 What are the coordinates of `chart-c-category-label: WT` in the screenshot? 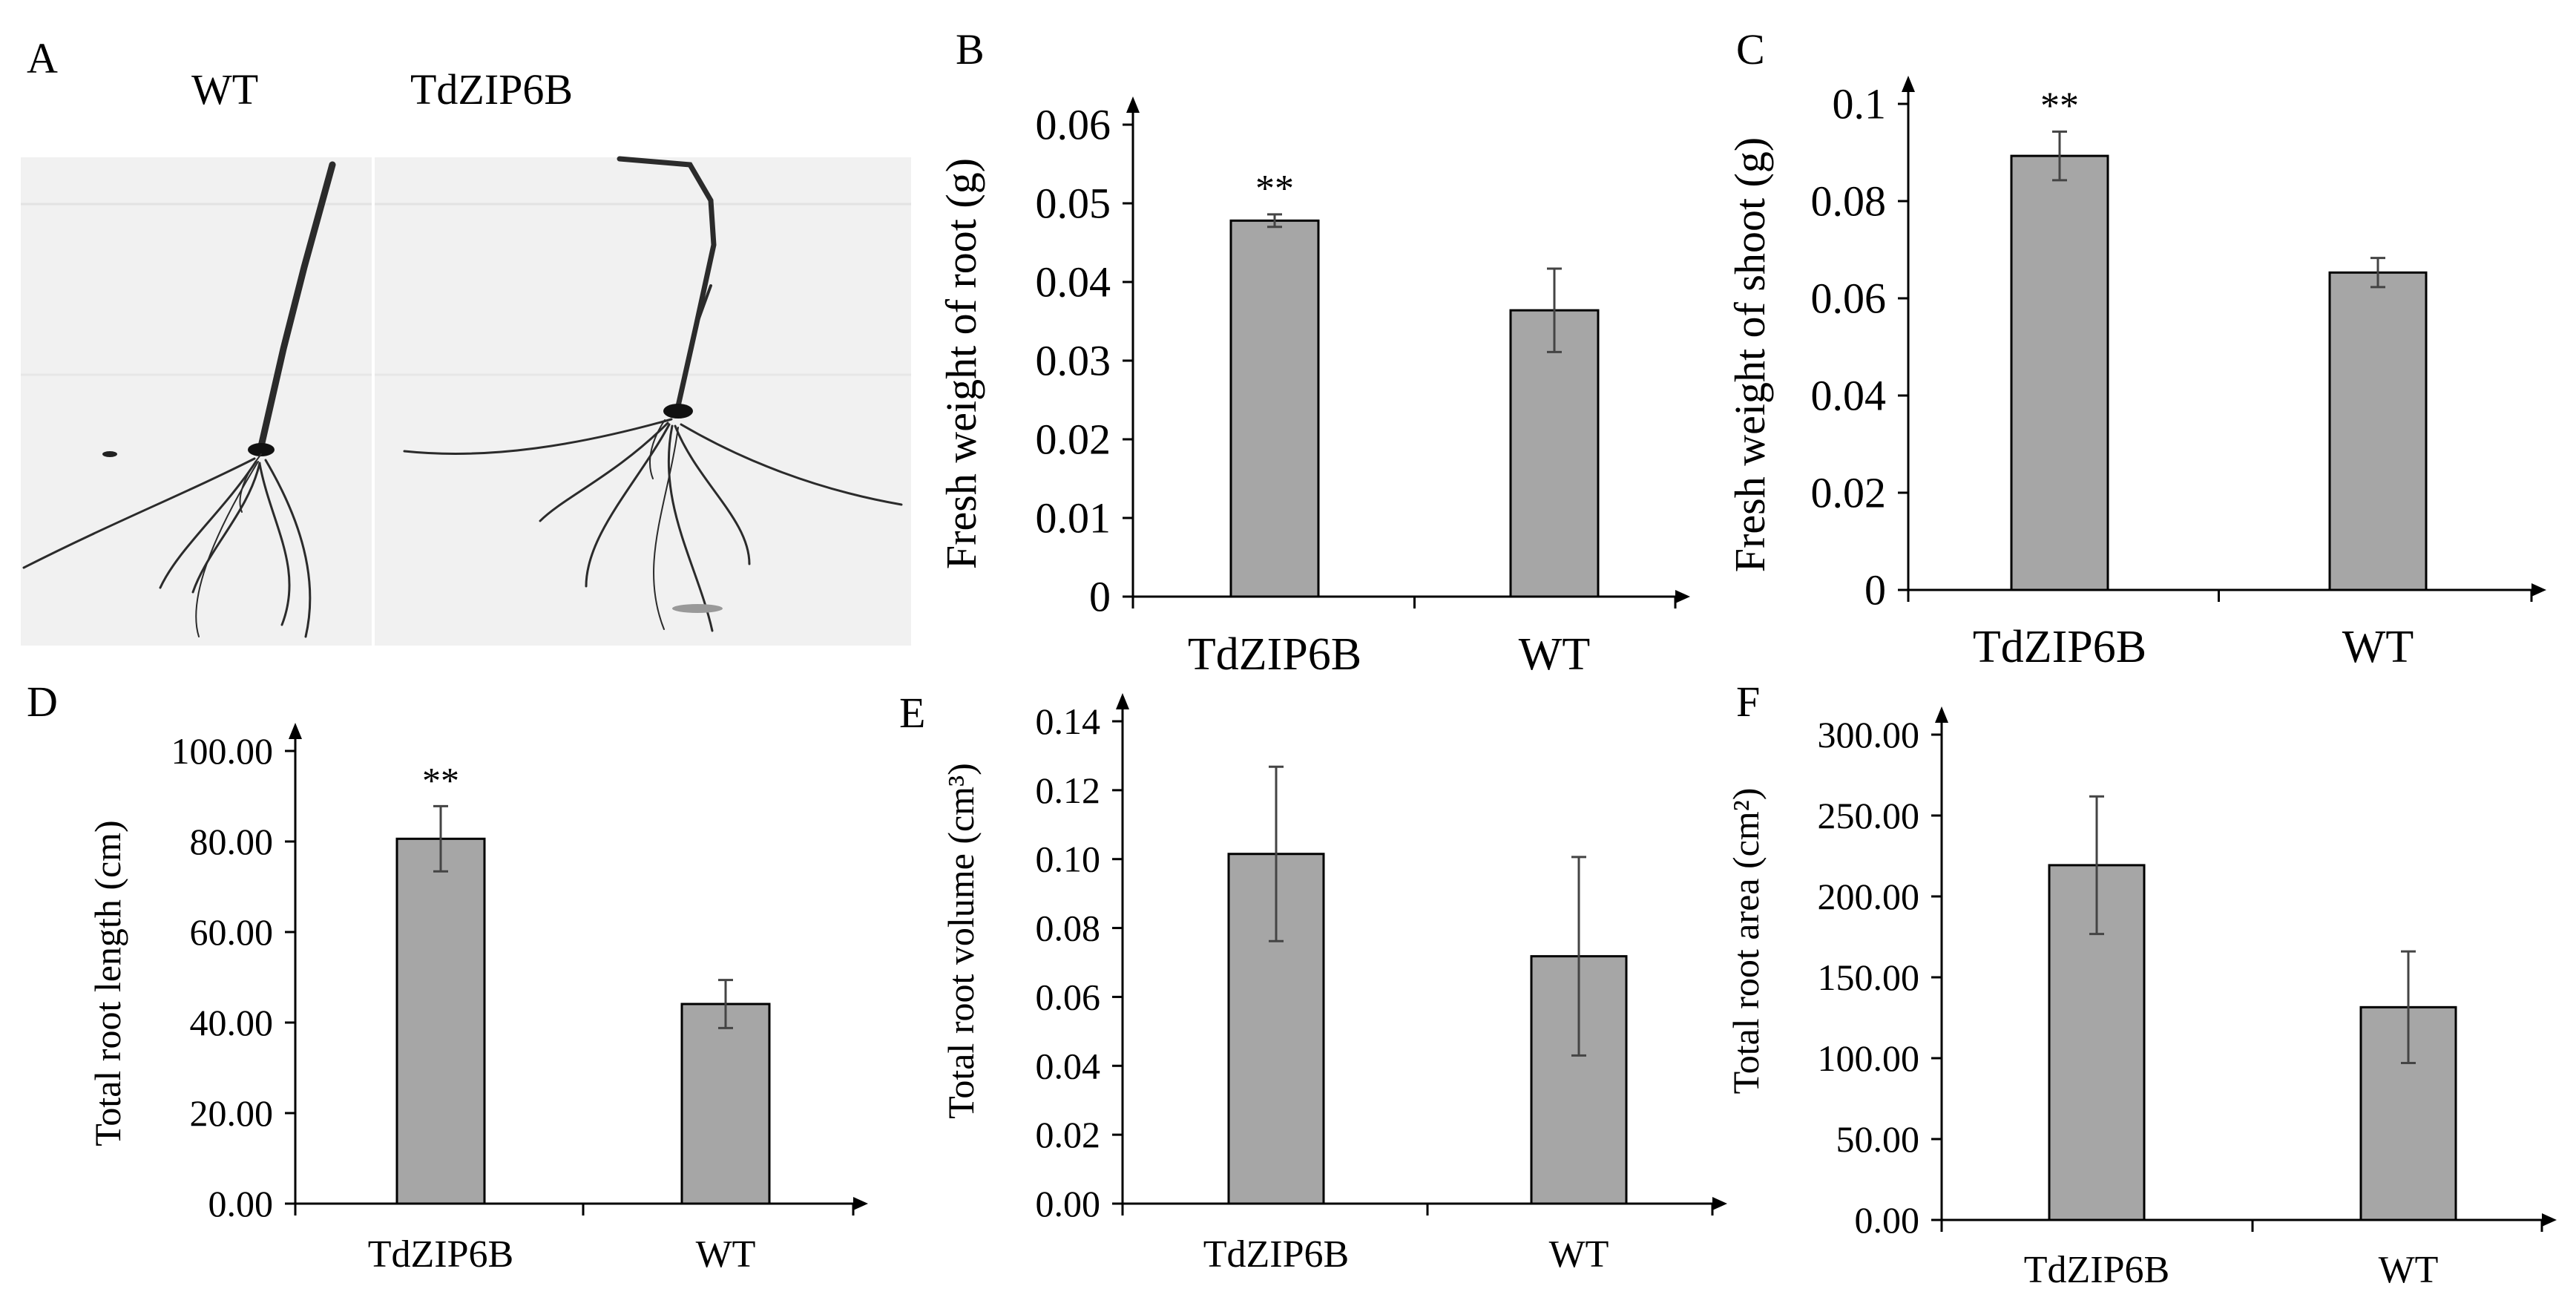 It's located at (2378, 647).